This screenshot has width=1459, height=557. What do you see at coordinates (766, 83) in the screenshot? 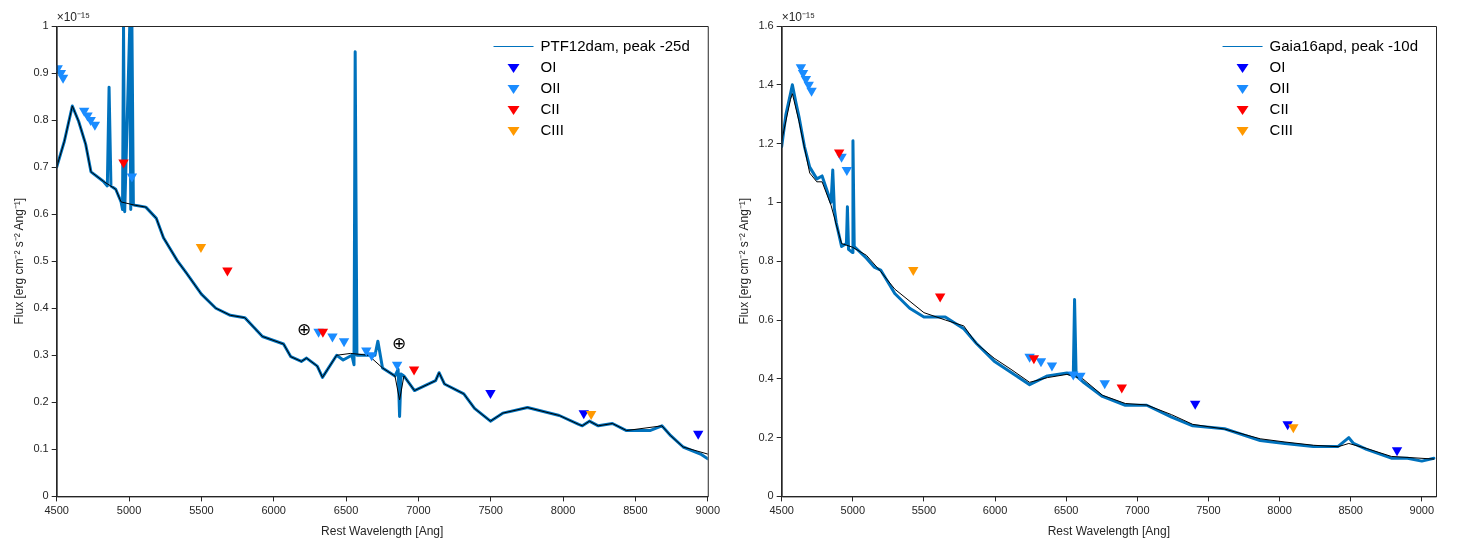
I see `y-tick-label: 1.4` at bounding box center [766, 83].